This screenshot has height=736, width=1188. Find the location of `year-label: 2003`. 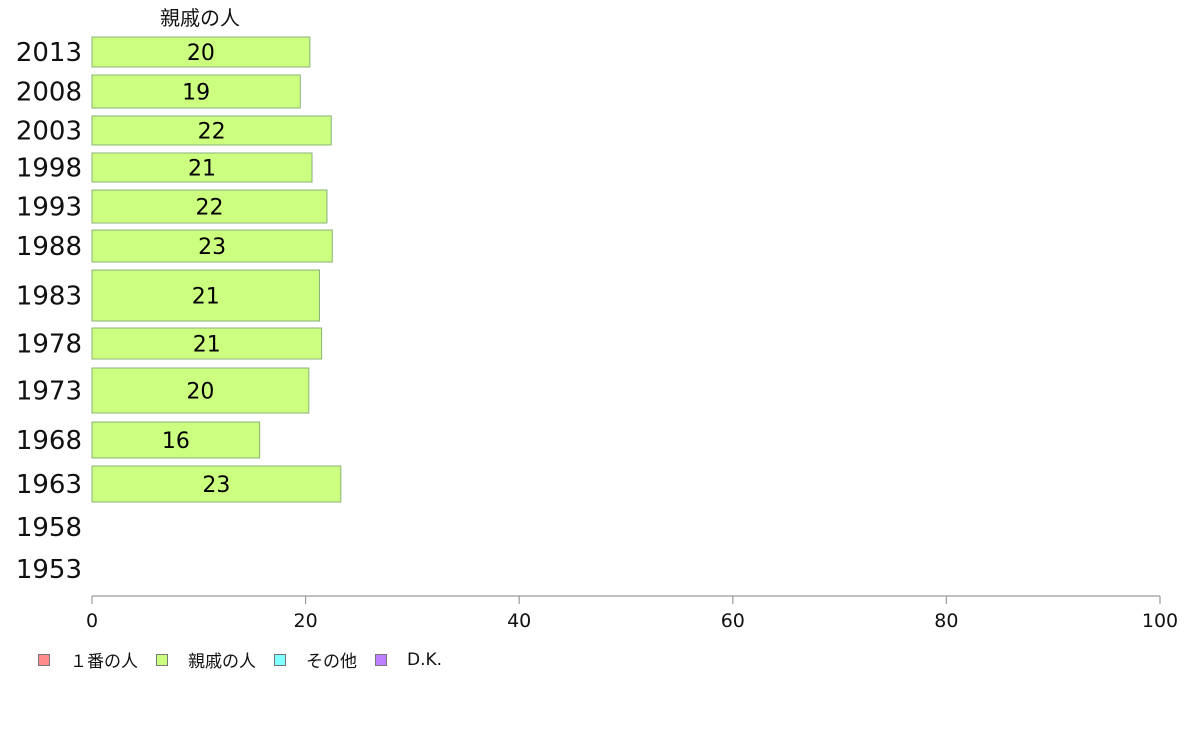

year-label: 2003 is located at coordinates (49, 132).